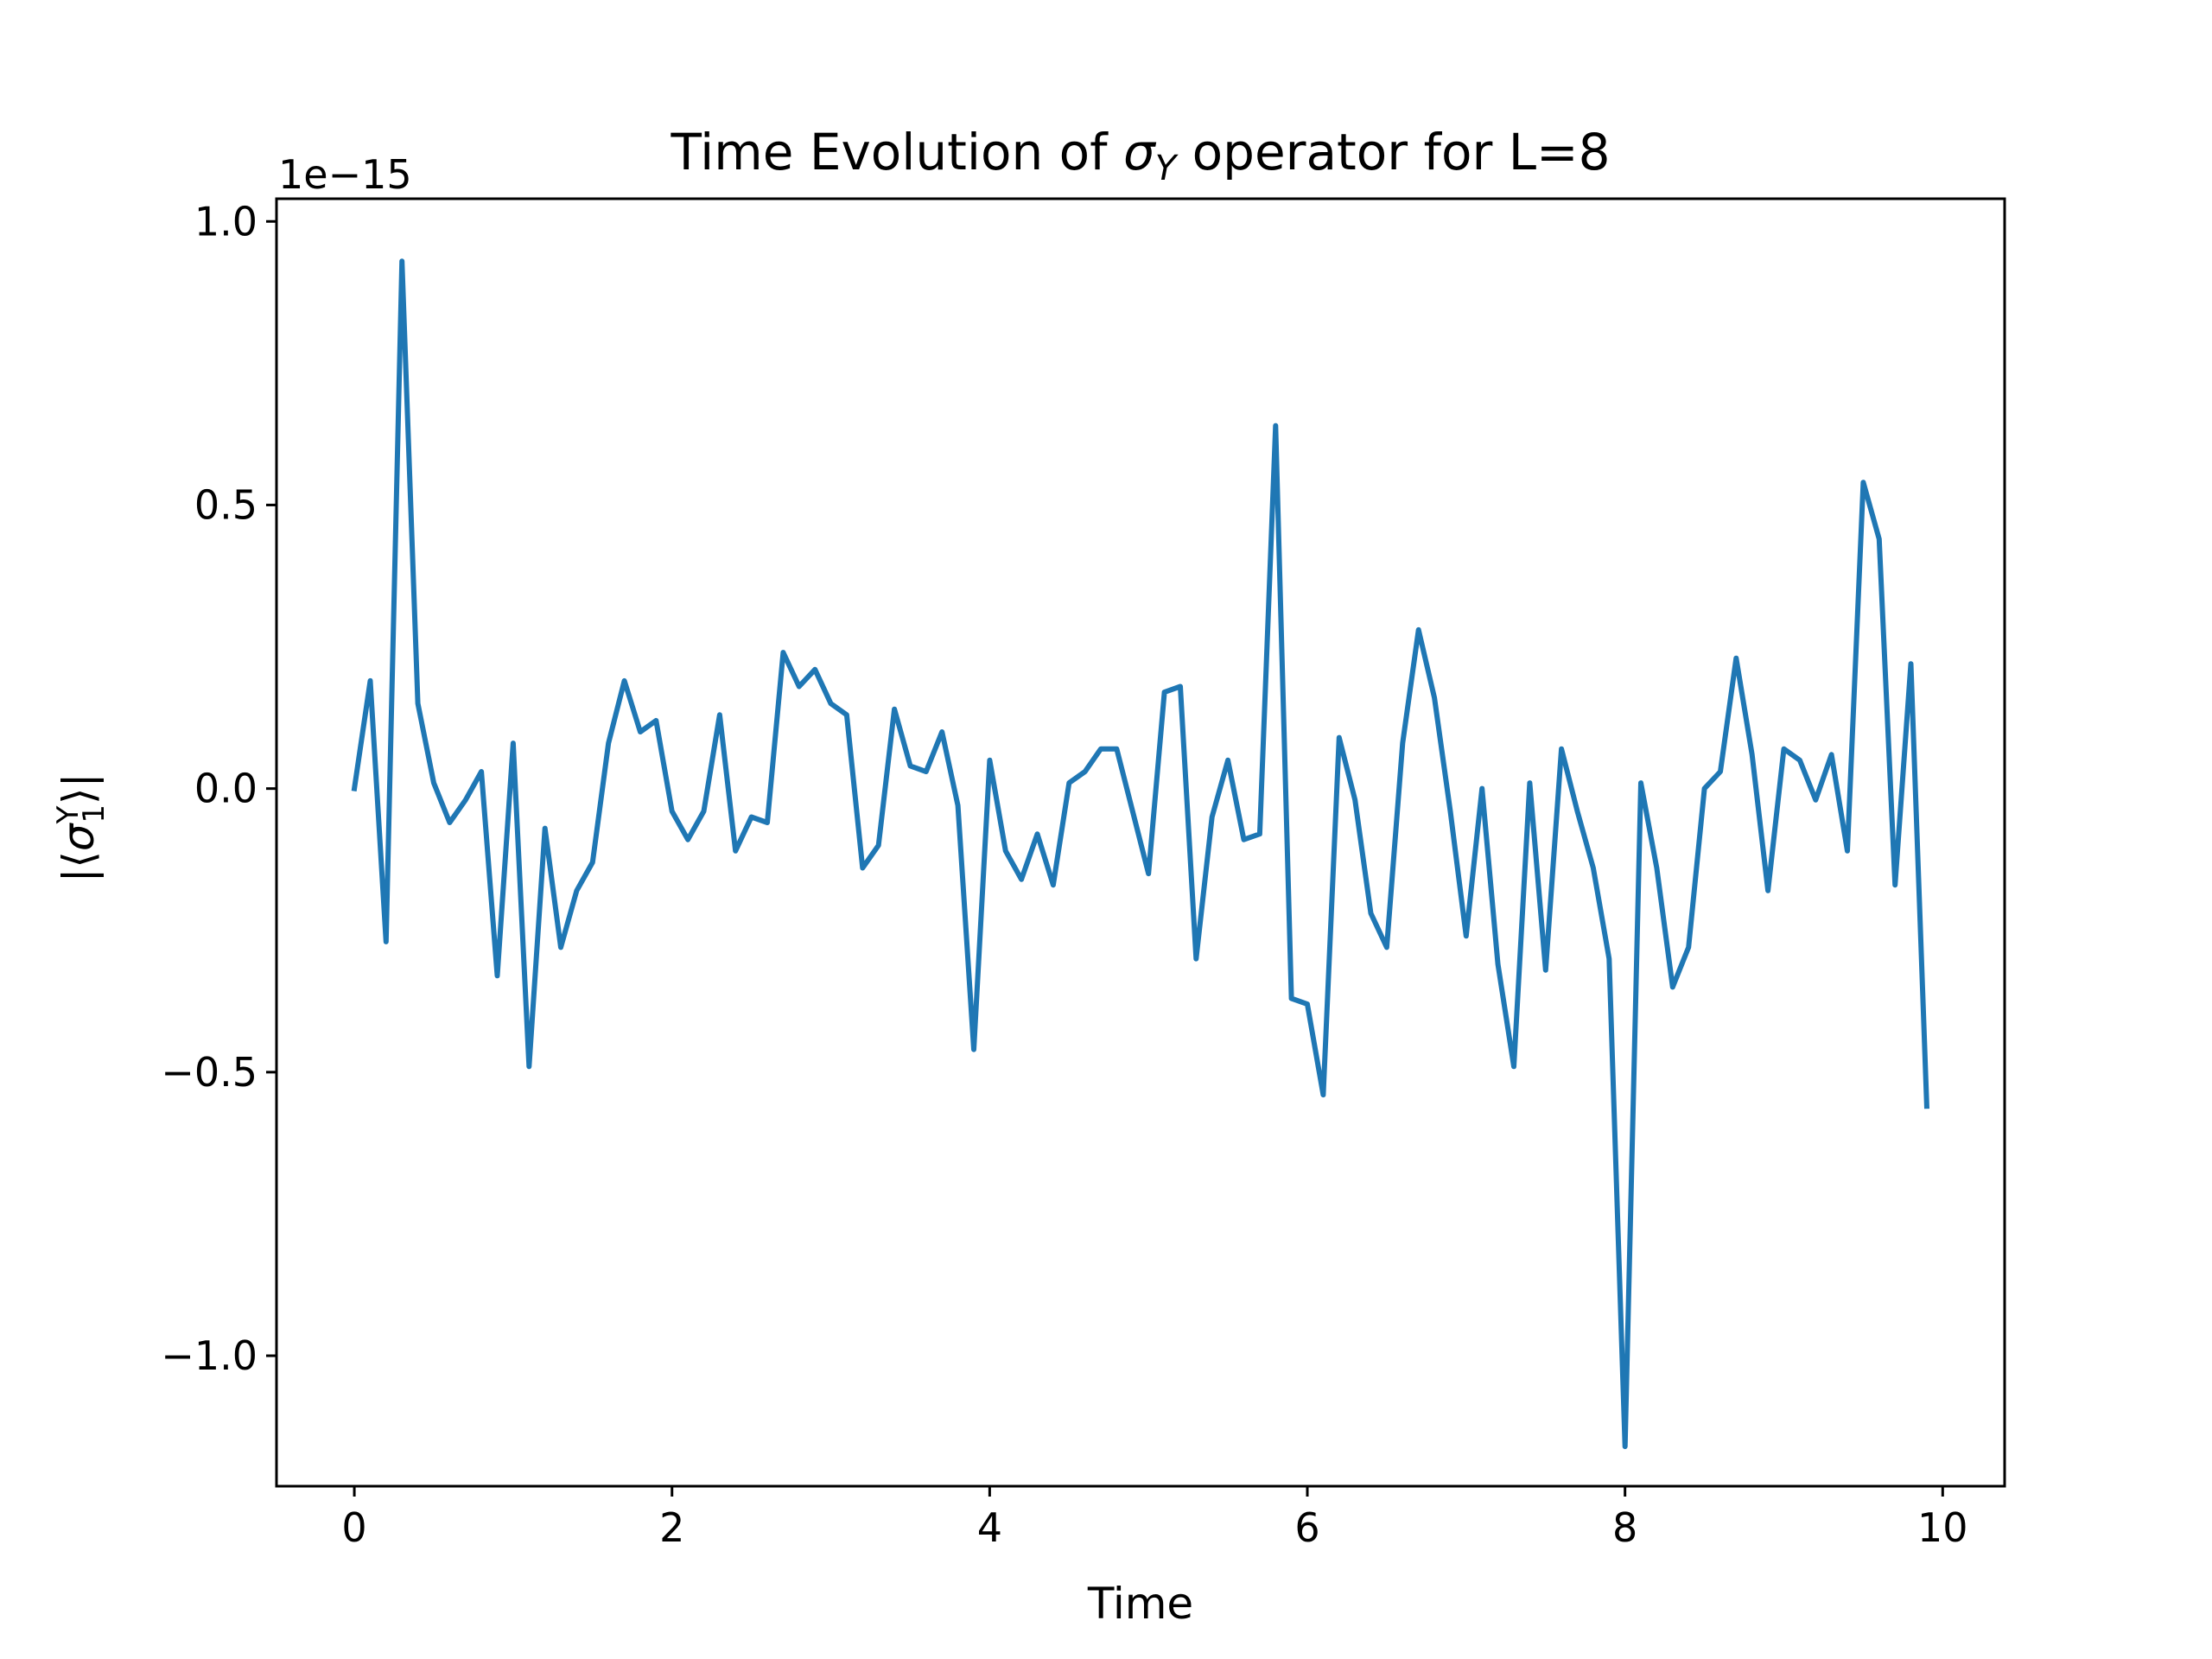 This screenshot has width=2212, height=1659. I want to click on y-tick-label: 0.5, so click(225, 504).